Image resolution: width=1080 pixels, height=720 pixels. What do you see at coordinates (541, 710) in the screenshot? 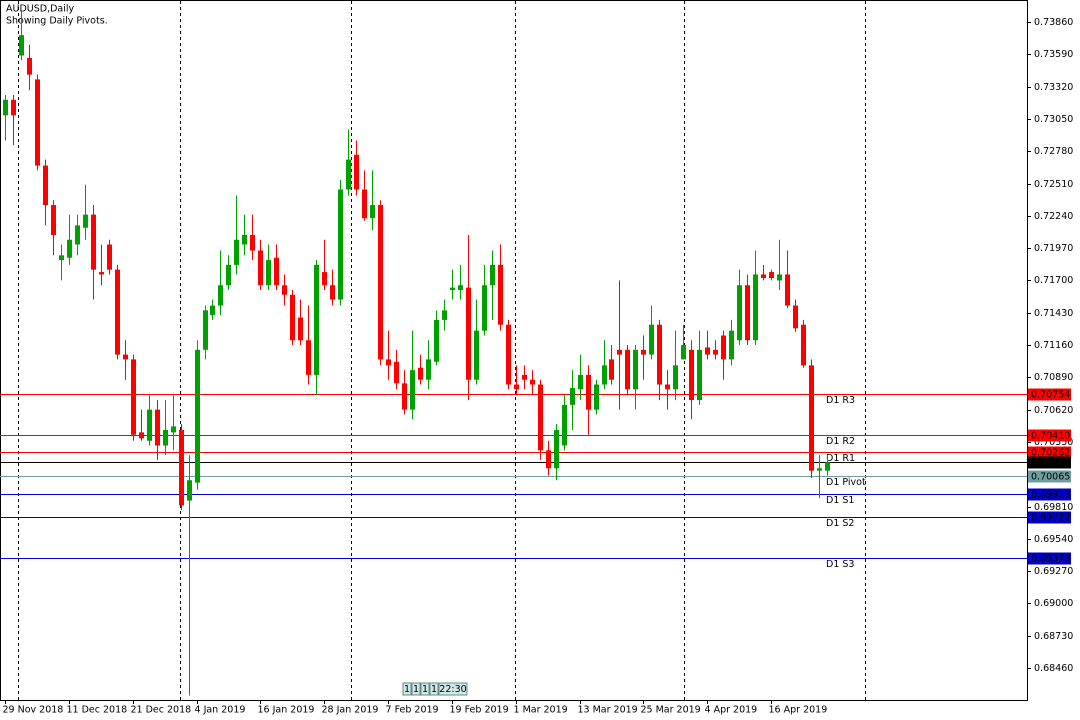
I see `x-tick-label: 1 Mar 2019` at bounding box center [541, 710].